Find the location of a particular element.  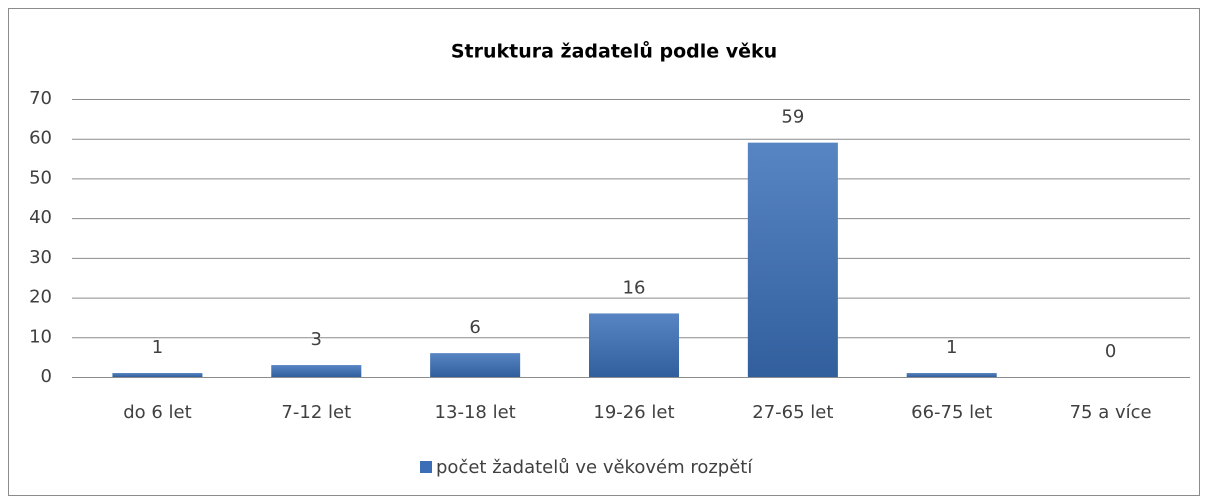

y-tick-label: 60 is located at coordinates (40, 138).